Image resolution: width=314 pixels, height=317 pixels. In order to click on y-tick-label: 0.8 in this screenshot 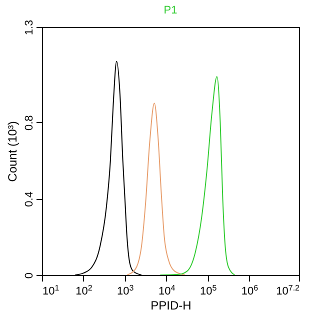, I will do `click(30, 123)`.